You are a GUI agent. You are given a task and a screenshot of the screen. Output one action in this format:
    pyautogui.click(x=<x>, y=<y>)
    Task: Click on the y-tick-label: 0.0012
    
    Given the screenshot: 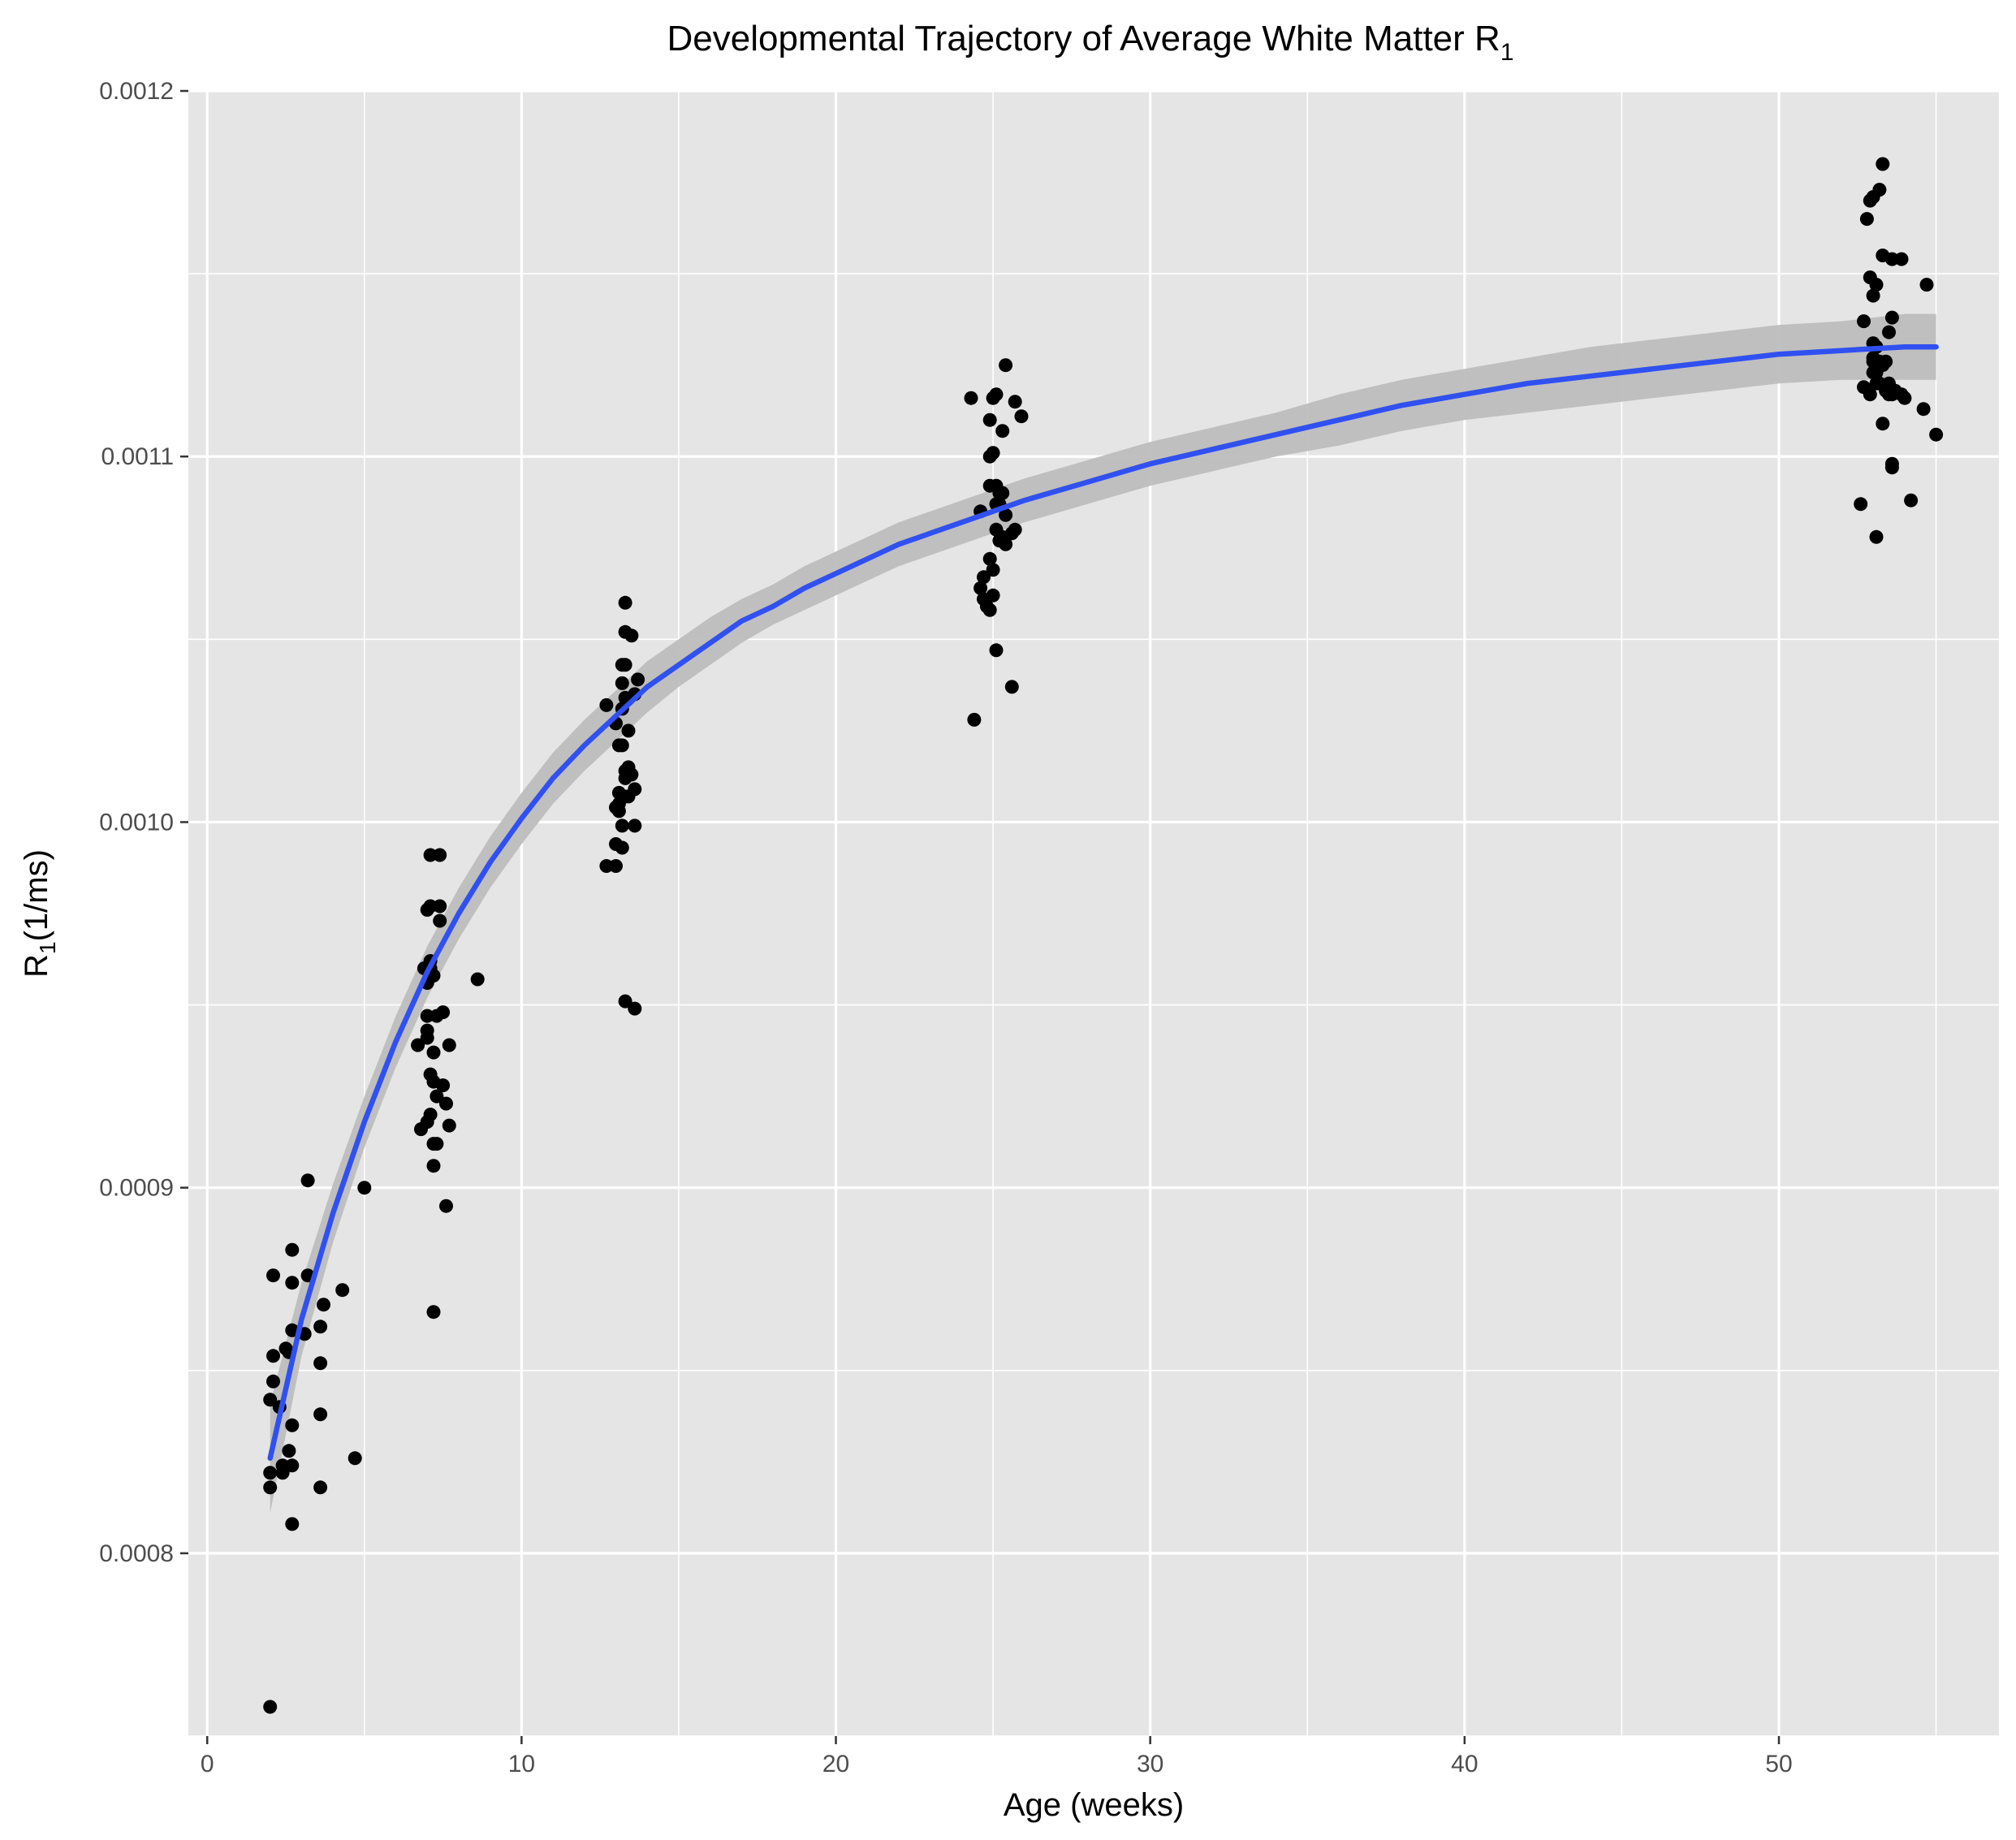 What is the action you would take?
    pyautogui.click(x=136, y=91)
    